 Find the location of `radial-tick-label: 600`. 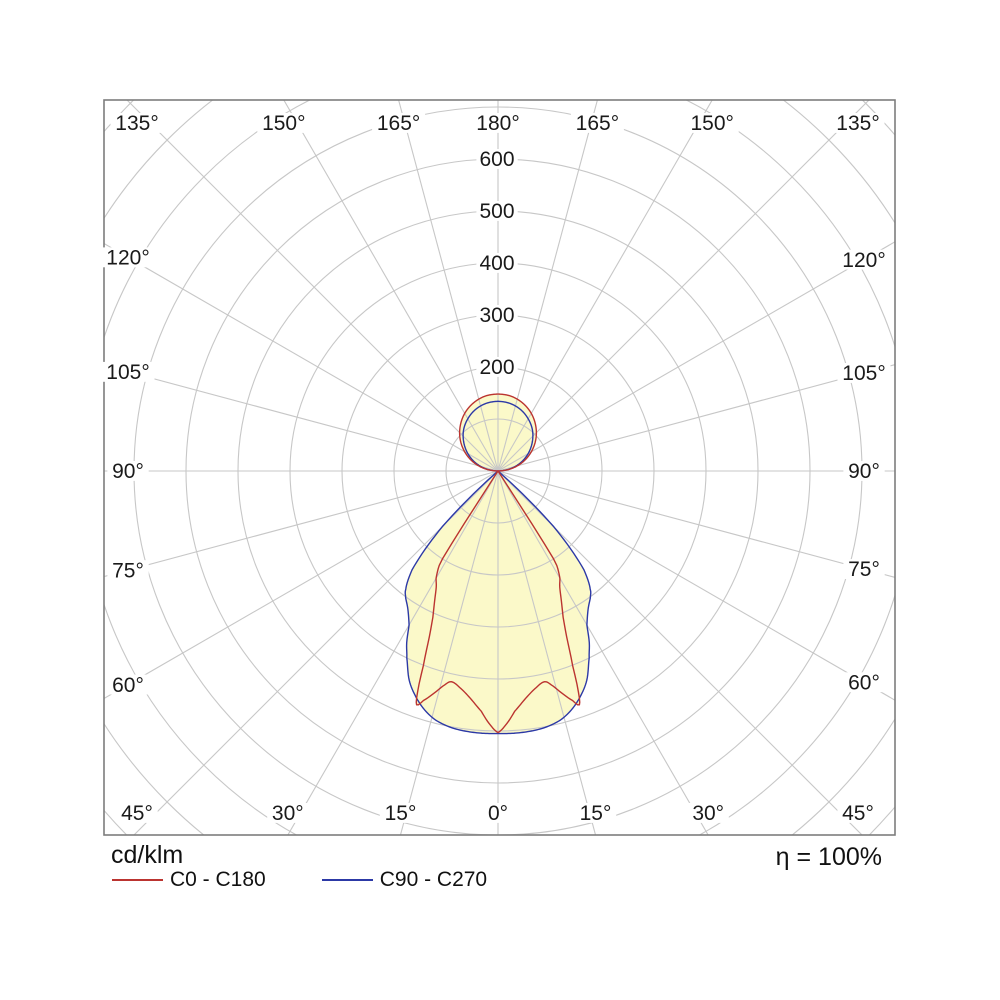

radial-tick-label: 600 is located at coordinates (496, 159).